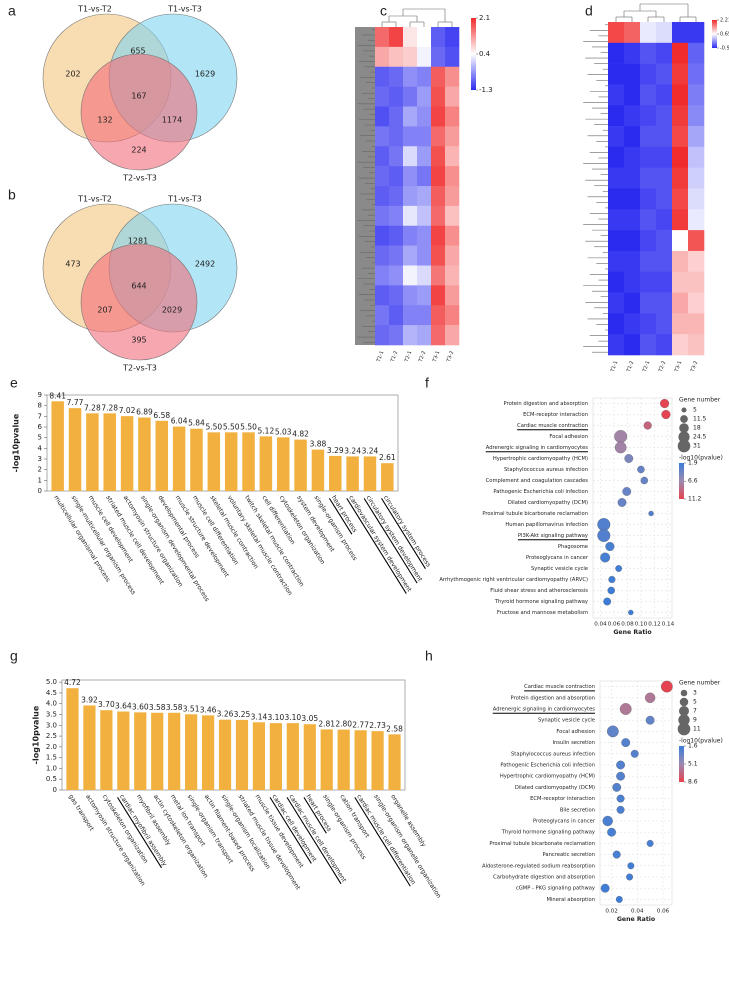  Describe the element at coordinates (573, 743) in the screenshot. I see `y-tick-label: Insulin secretion` at that location.